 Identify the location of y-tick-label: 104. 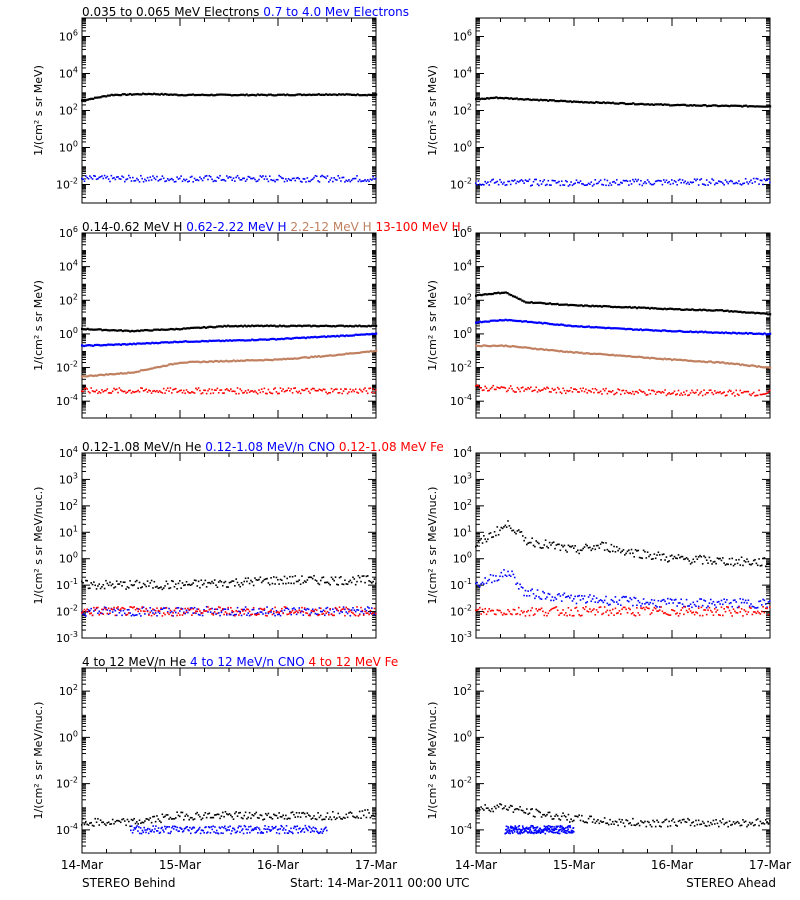
(462, 73).